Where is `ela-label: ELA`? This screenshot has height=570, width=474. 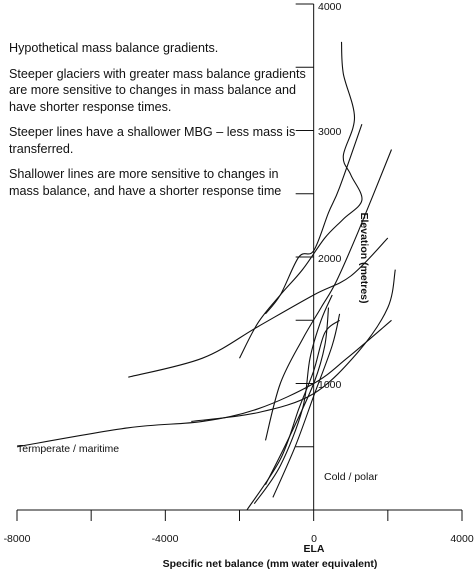 ela-label: ELA is located at coordinates (314, 549).